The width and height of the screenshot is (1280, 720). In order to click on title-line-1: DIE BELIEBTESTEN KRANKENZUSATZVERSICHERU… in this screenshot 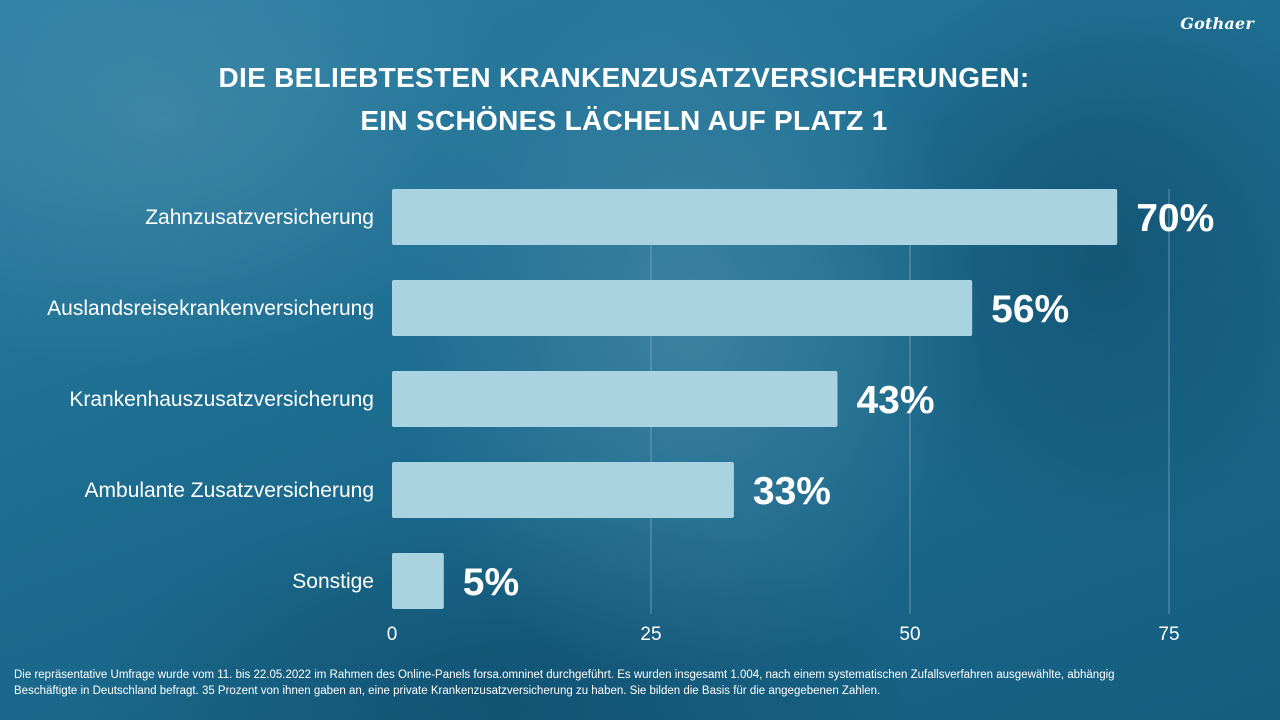, I will do `click(624, 77)`.